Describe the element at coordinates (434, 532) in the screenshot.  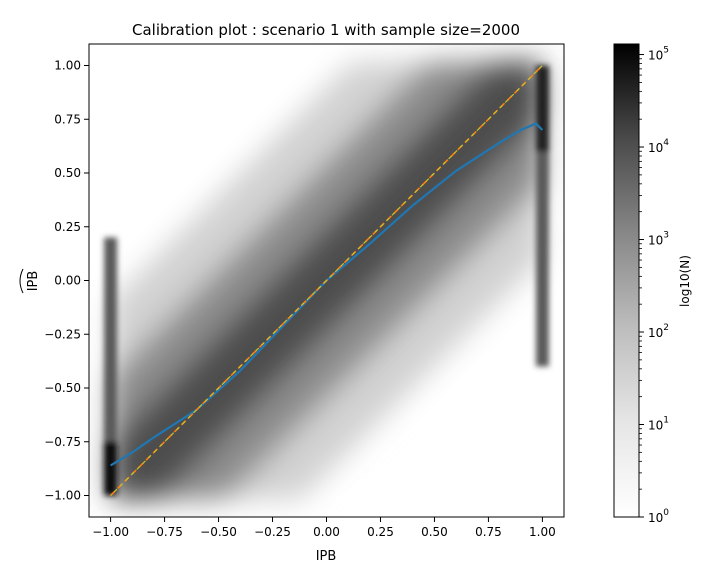
I see `x-tick-label: 0.50` at that location.